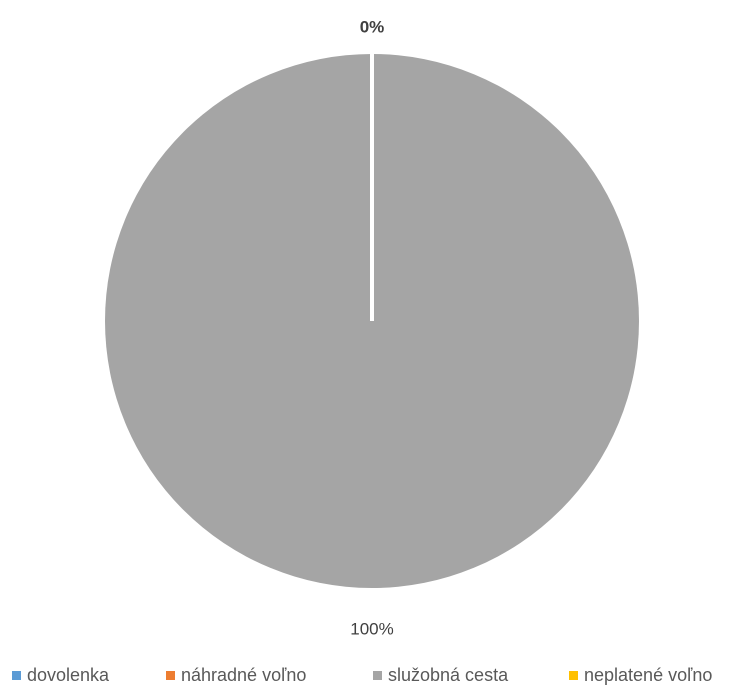 The width and height of the screenshot is (748, 695). What do you see at coordinates (448, 674) in the screenshot?
I see `legend-label: služobná cesta` at bounding box center [448, 674].